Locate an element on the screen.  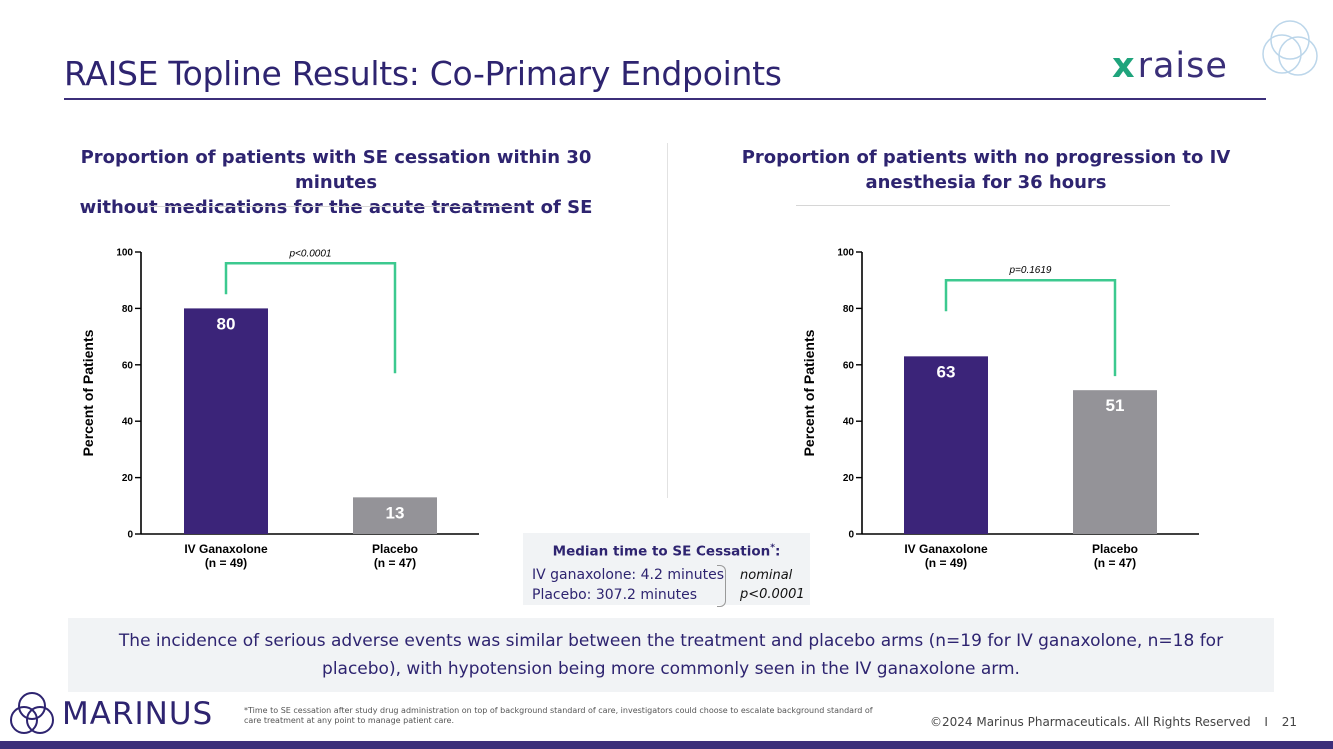
chart1-y-tick-label: 40 is located at coordinates (128, 422).